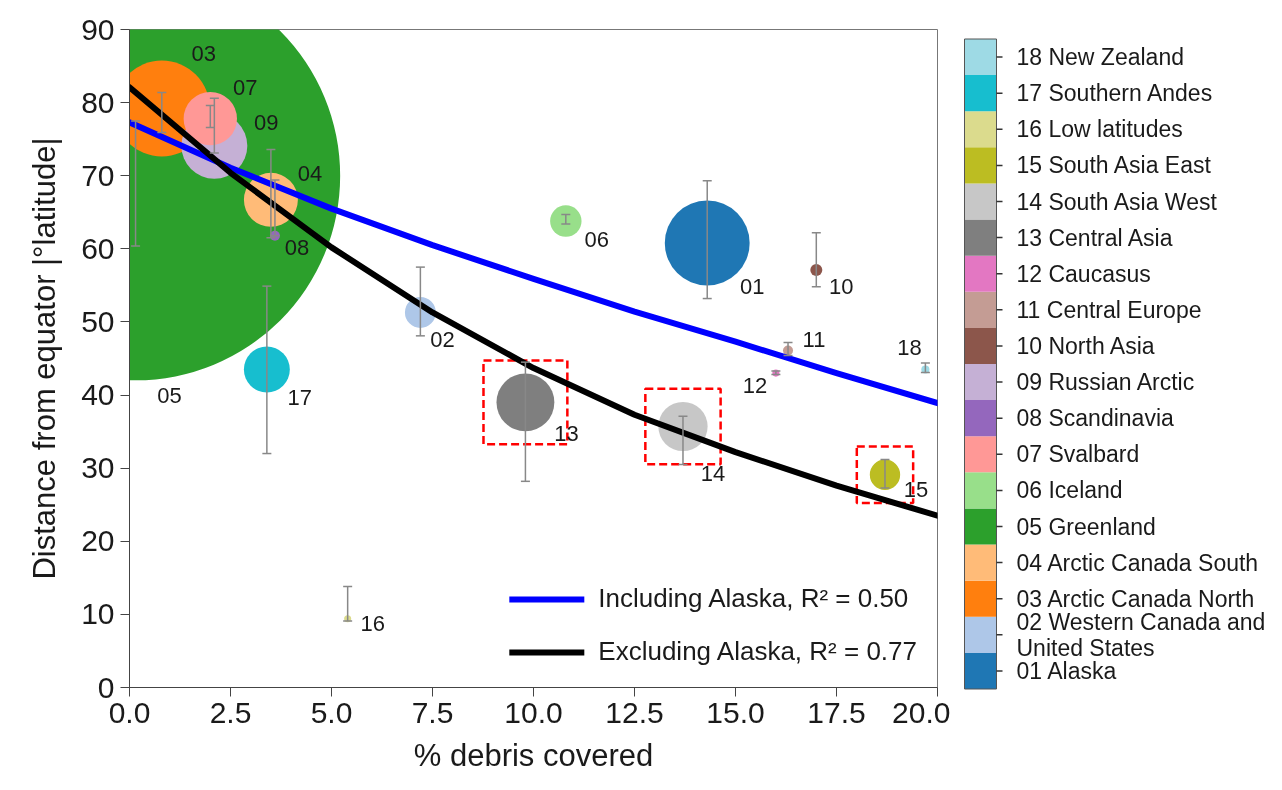 This screenshot has width=1282, height=790. I want to click on legend-label: 18 New Zealand, so click(1100, 57).